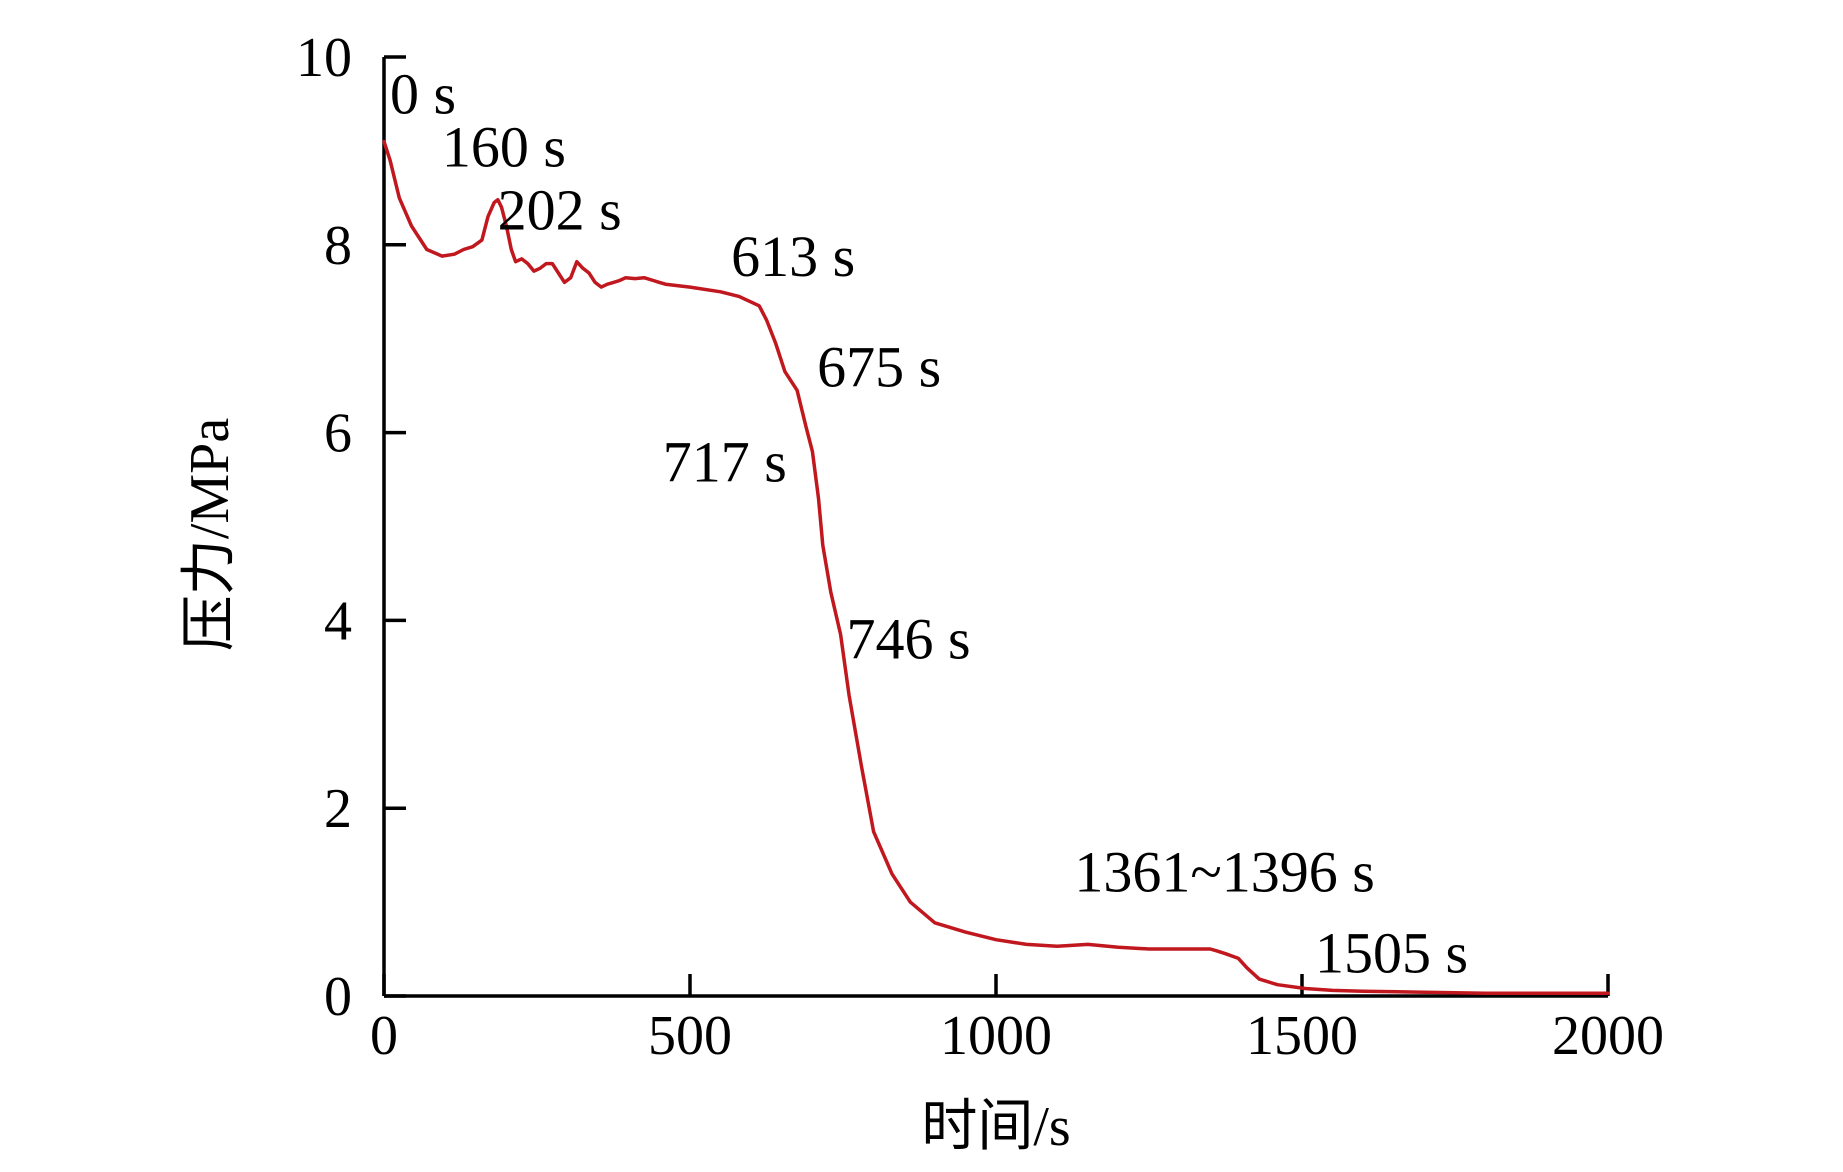  Describe the element at coordinates (909, 638) in the screenshot. I see `data-label: 746 s` at that location.